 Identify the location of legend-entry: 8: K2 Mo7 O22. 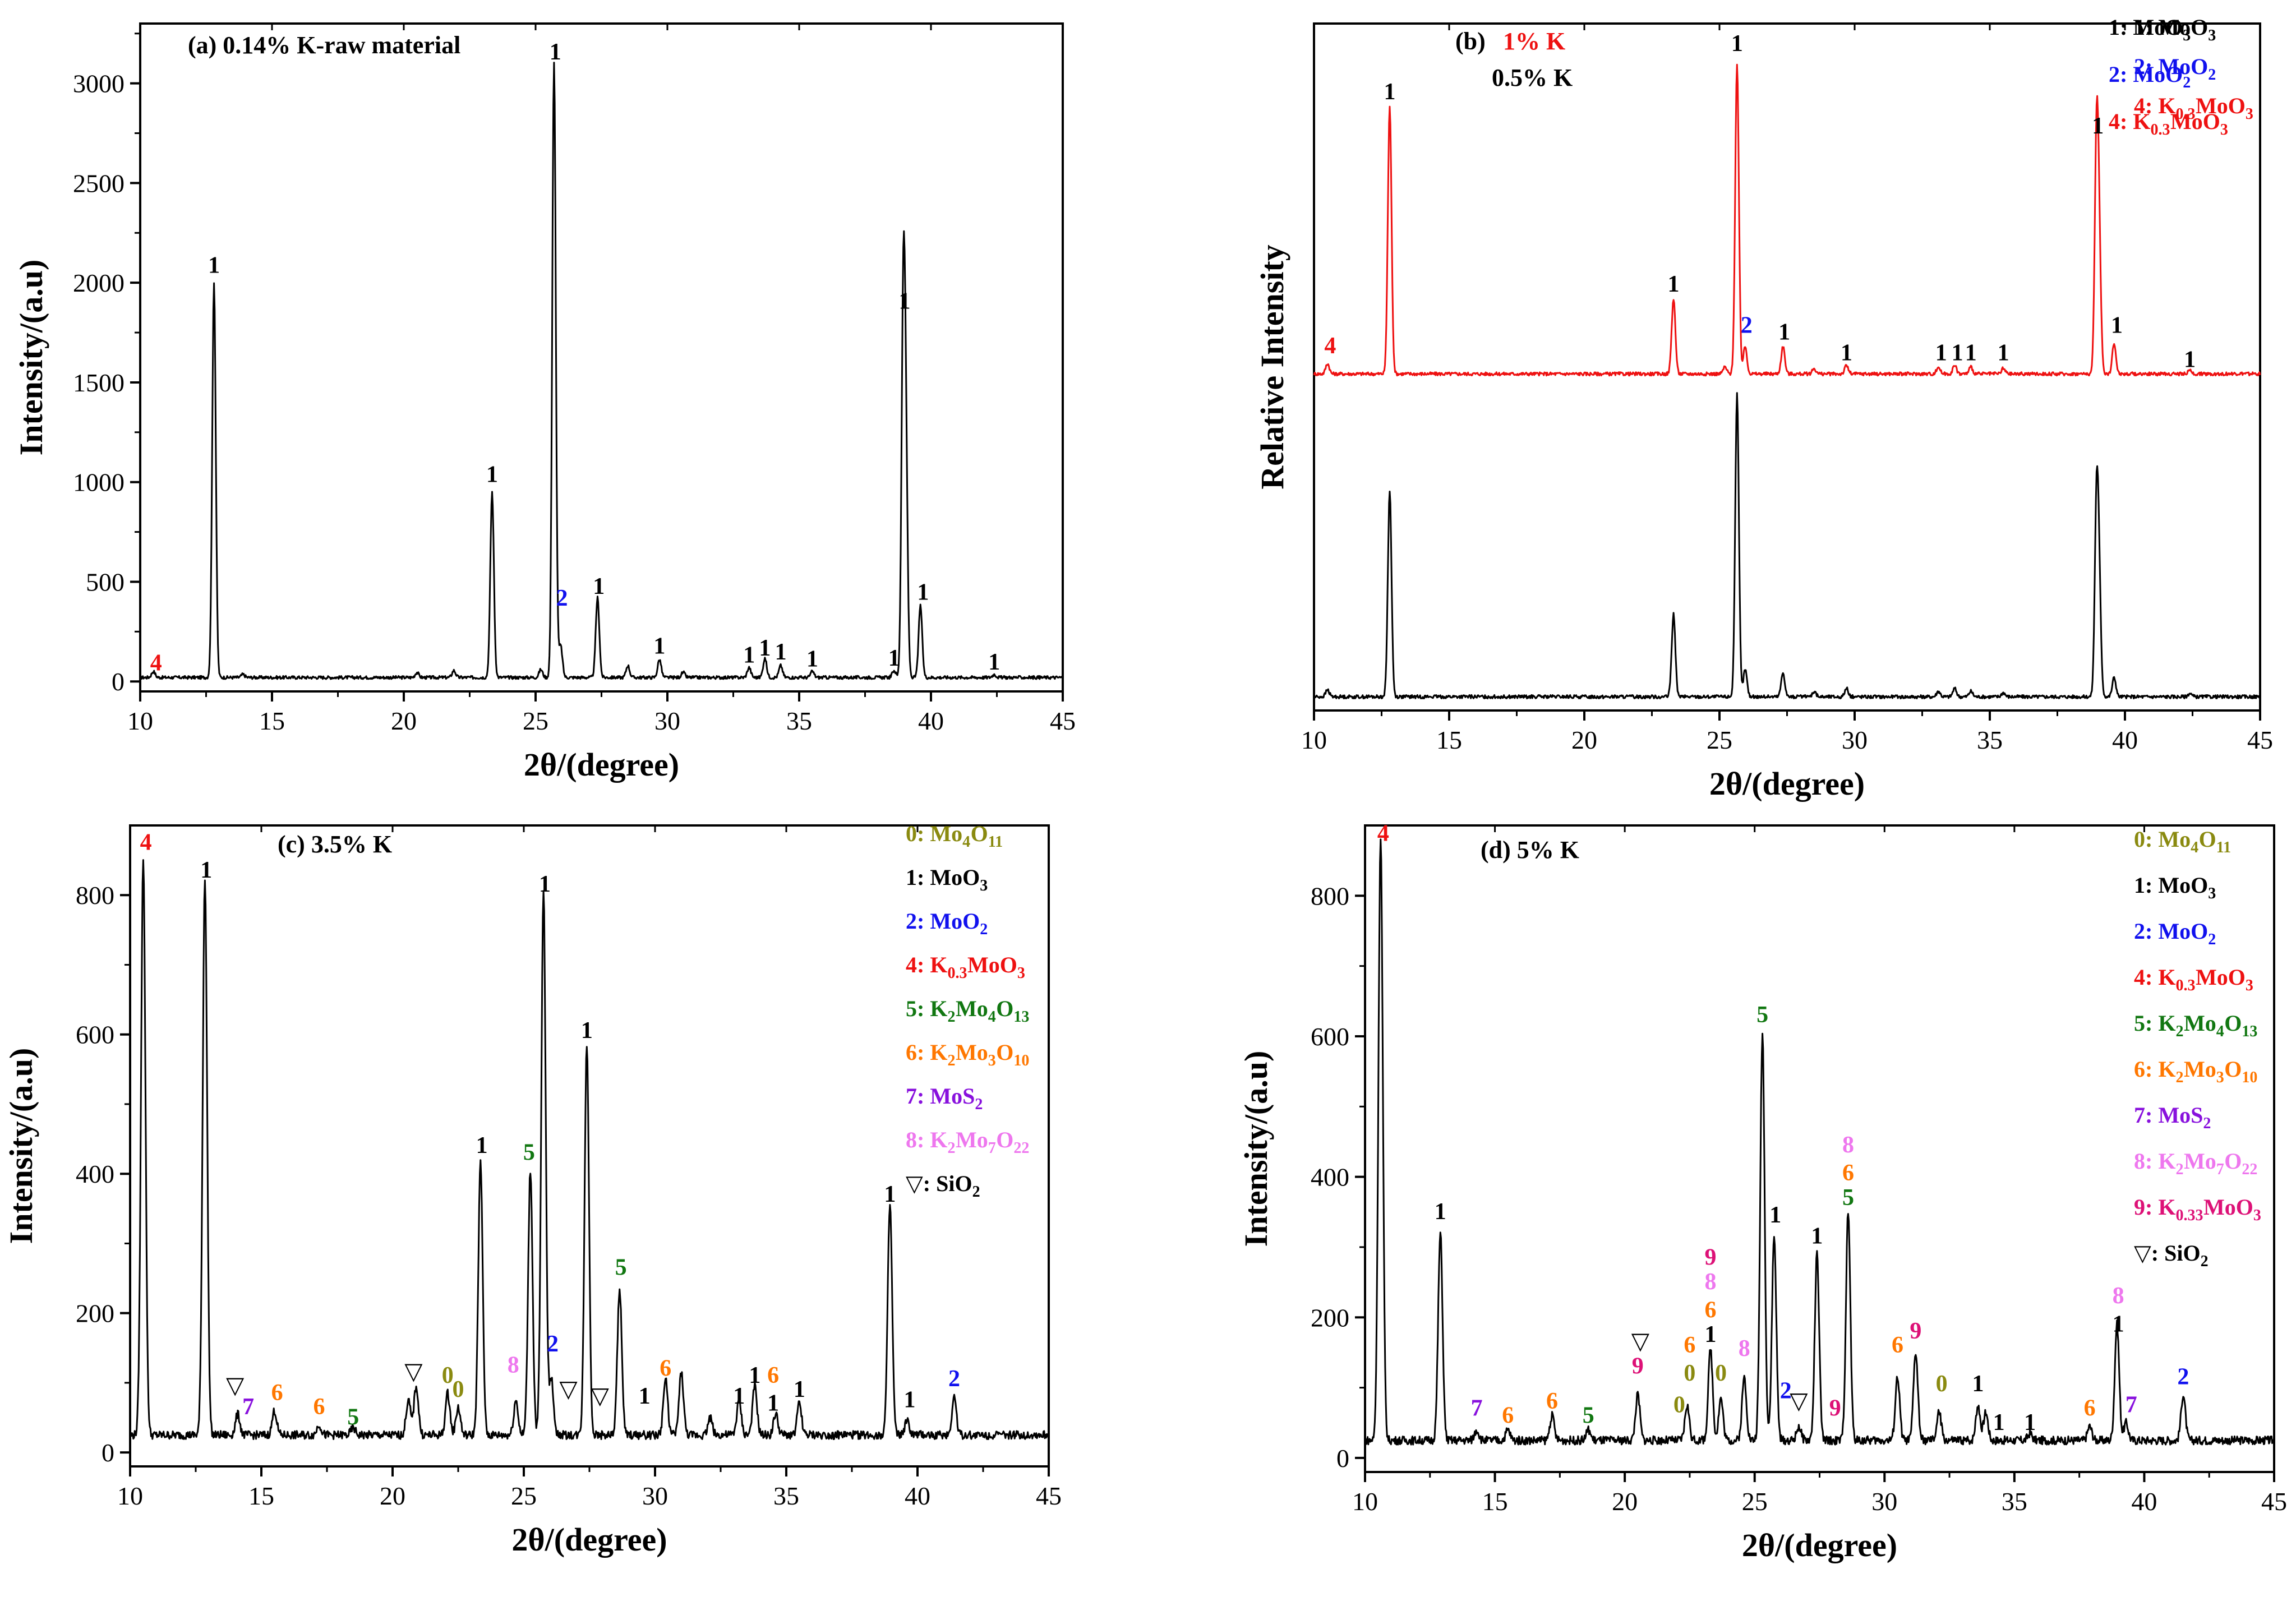
(967, 1142).